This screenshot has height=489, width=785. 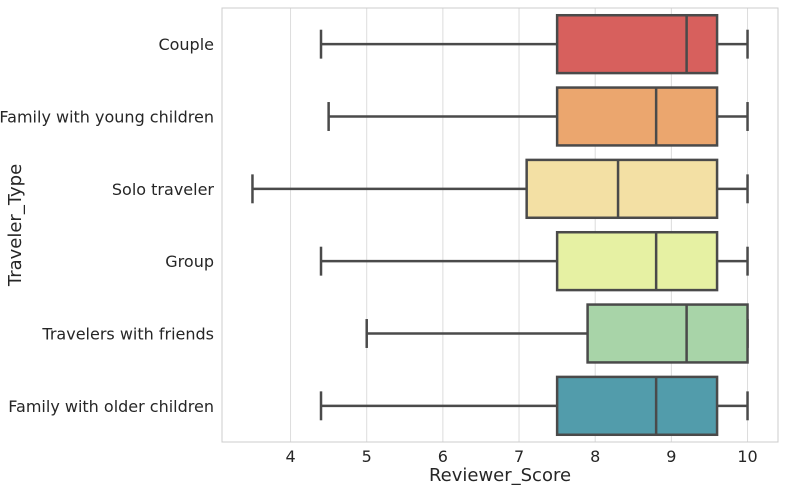 I want to click on y-tick-label: Family with older children, so click(x=111, y=406).